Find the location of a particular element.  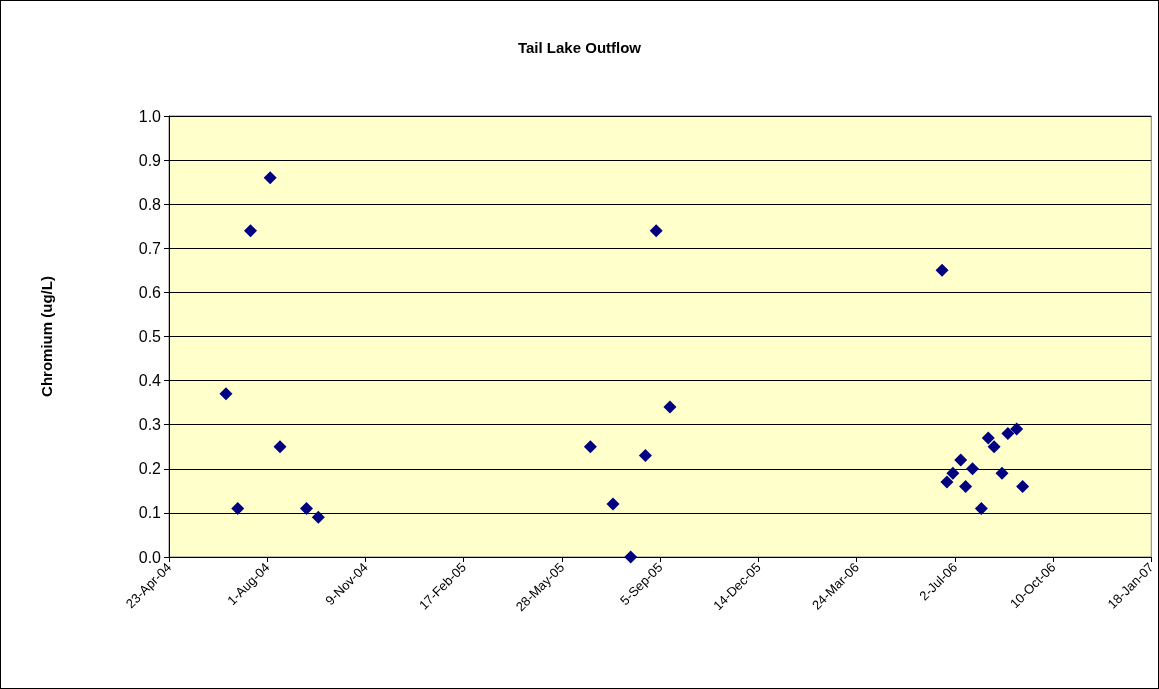

y-axis-title: Chromium (ug/L) is located at coordinates (46, 336).